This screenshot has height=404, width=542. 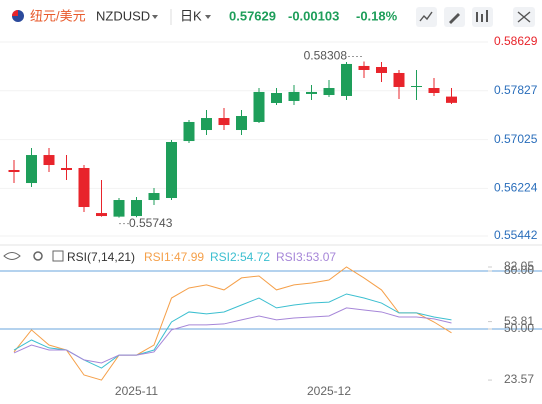 What do you see at coordinates (516, 139) in the screenshot?
I see `y-tick-label: 0.57025` at bounding box center [516, 139].